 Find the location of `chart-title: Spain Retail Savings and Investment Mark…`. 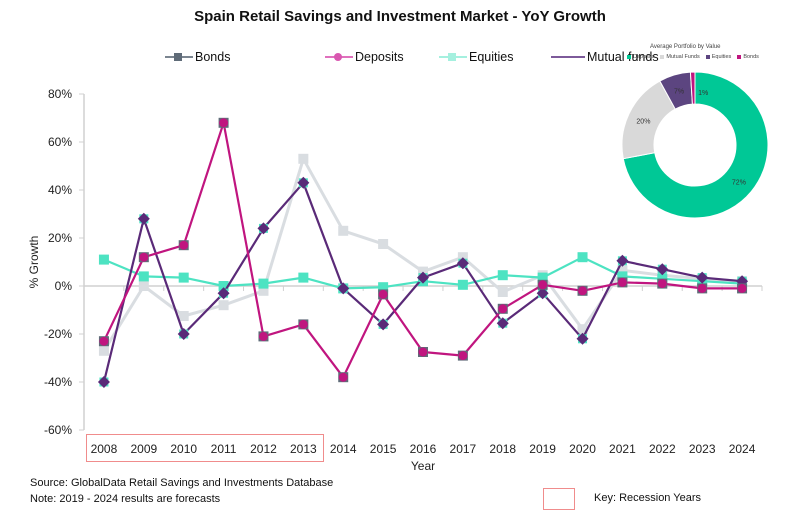

chart-title: Spain Retail Savings and Investment Mark… is located at coordinates (400, 16).